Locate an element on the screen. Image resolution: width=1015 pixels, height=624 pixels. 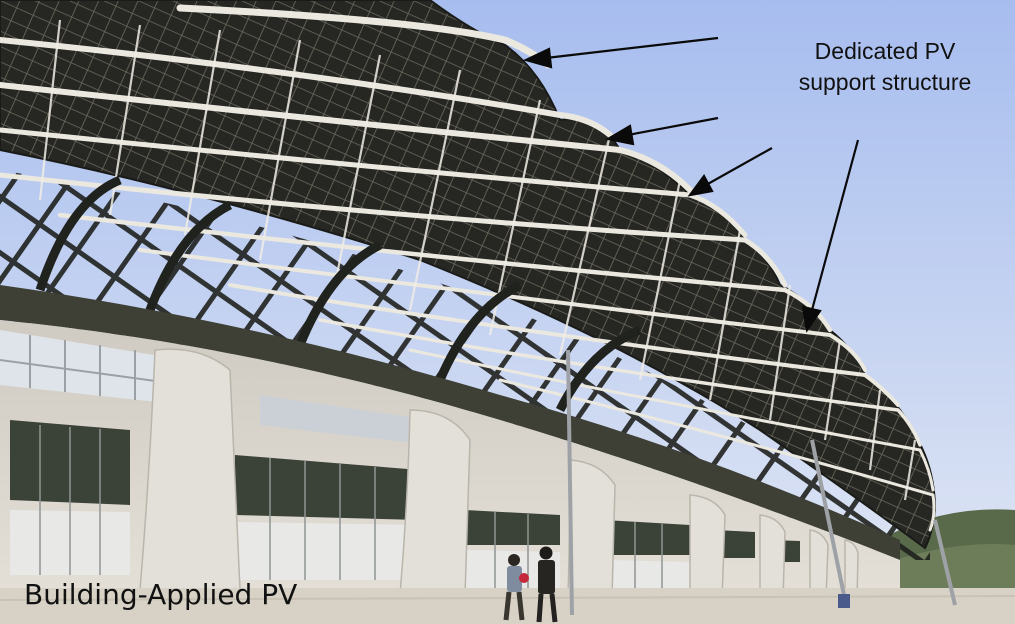
pv-support-label-line1: Dedicated PV is located at coordinates (885, 51).